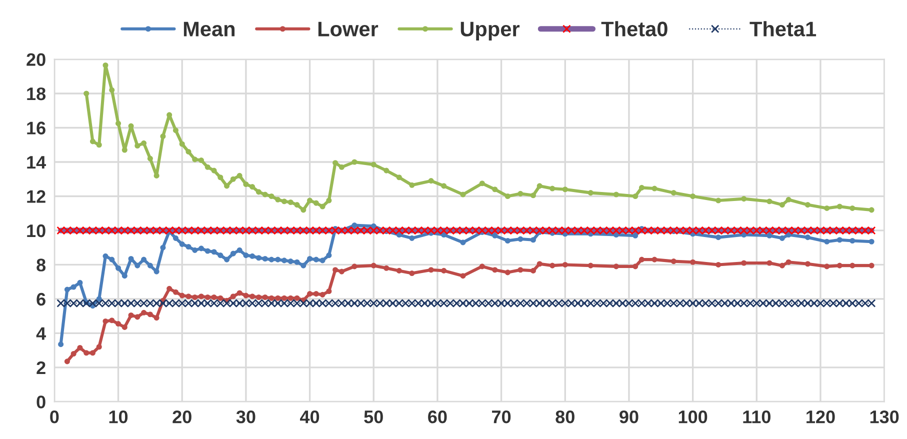 This screenshot has height=439, width=907. Describe the element at coordinates (629, 417) in the screenshot. I see `x-tick-label: 90` at that location.